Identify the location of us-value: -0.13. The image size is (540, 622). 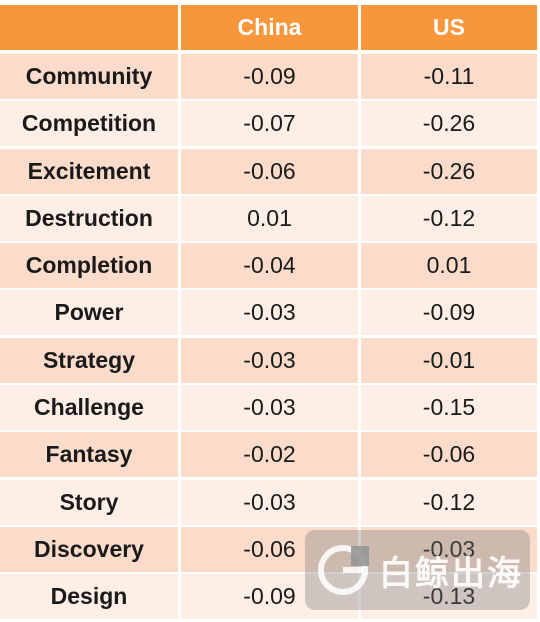
(449, 597).